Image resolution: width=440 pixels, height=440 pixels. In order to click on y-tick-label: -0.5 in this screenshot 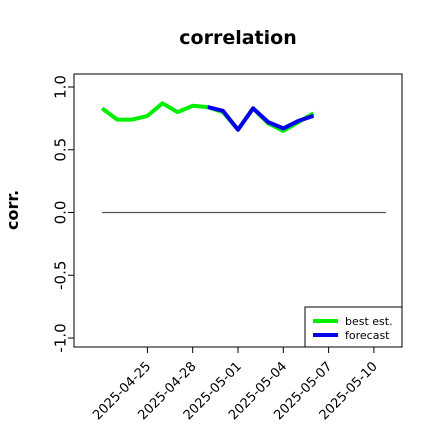, I will do `click(60, 275)`.